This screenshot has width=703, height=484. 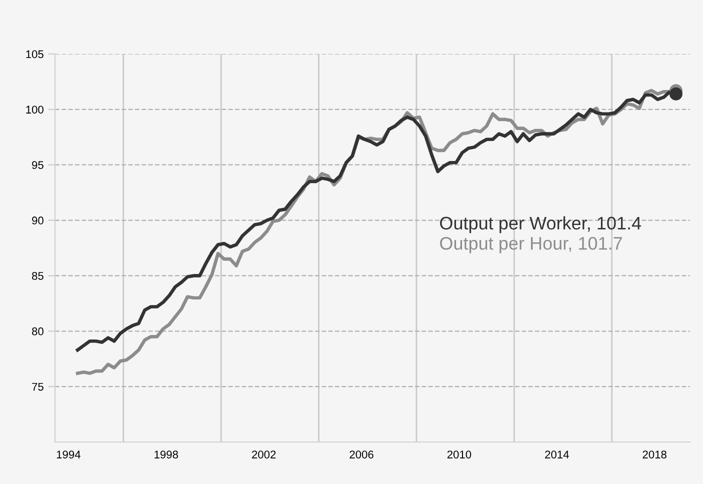 What do you see at coordinates (459, 454) in the screenshot?
I see `x-tick-label: 2010` at bounding box center [459, 454].